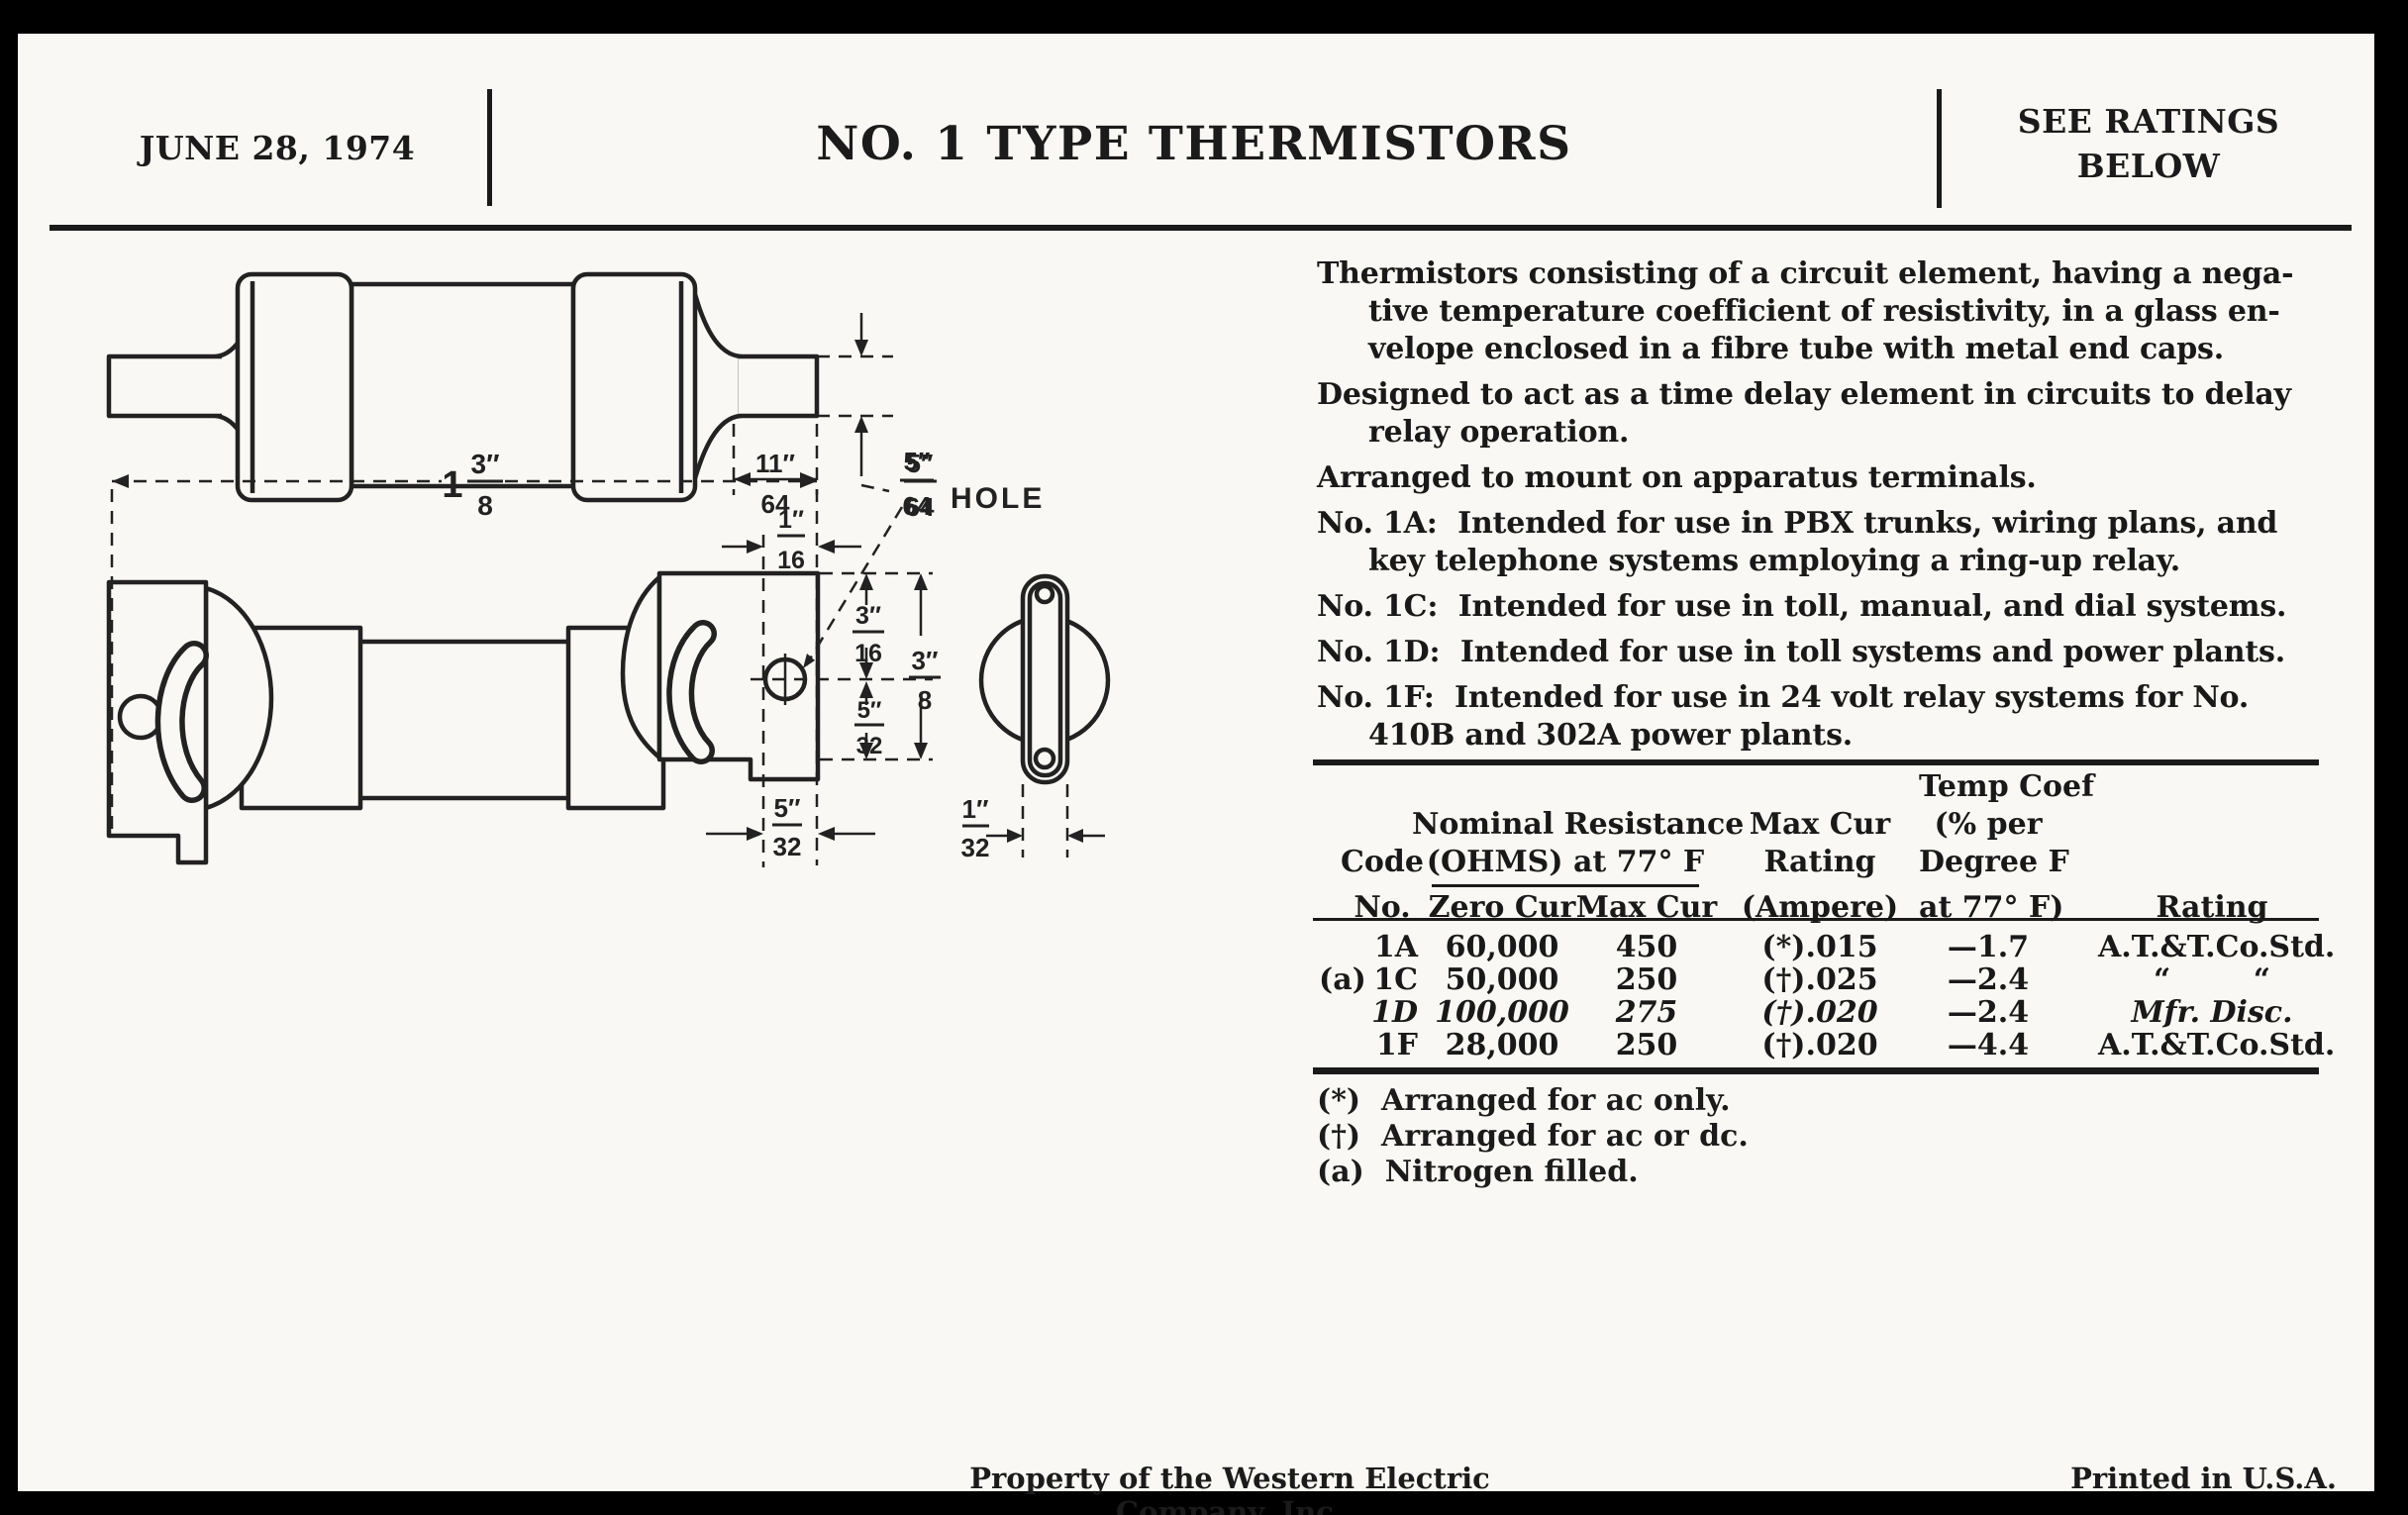  Describe the element at coordinates (452, 485) in the screenshot. I see `dim-overall-whole: 1` at that location.